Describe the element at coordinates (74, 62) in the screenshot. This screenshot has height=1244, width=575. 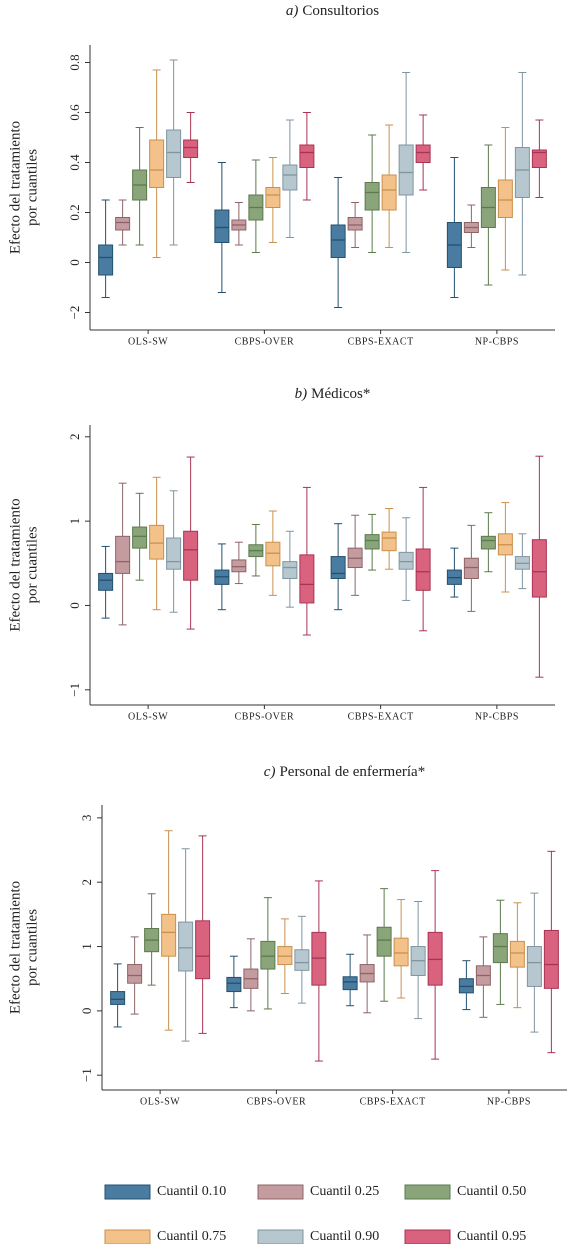
I see `y-tick-label: 0.8` at that location.